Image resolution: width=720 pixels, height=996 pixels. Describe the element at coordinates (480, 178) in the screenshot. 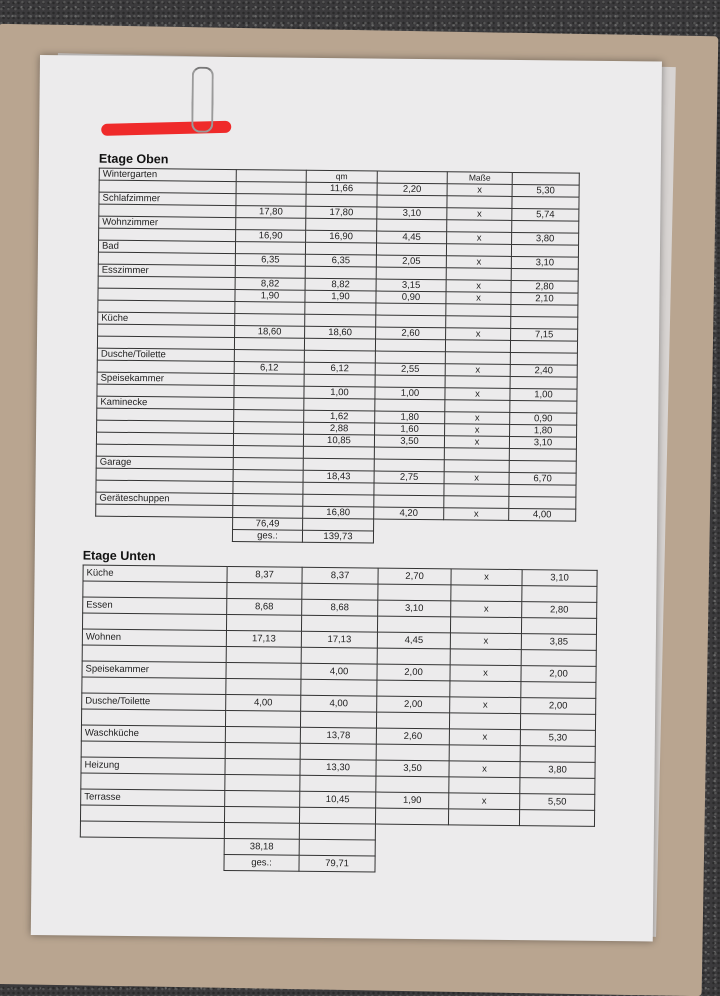

I see `header-masse: Maße` at that location.